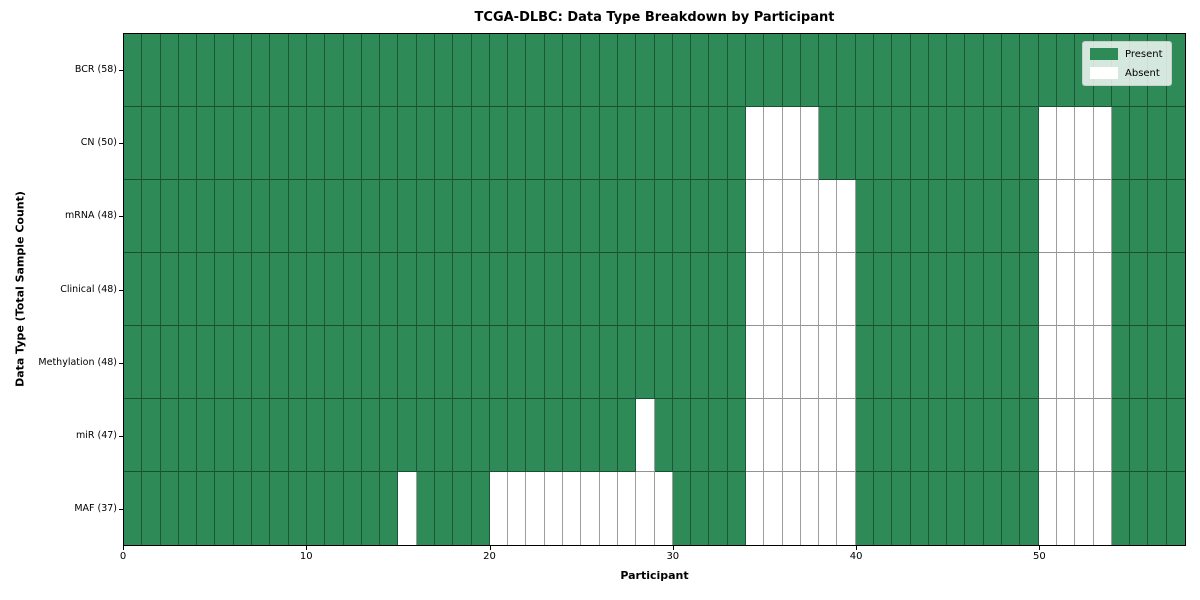  I want to click on y-tick-label: miR (47), so click(96, 436).